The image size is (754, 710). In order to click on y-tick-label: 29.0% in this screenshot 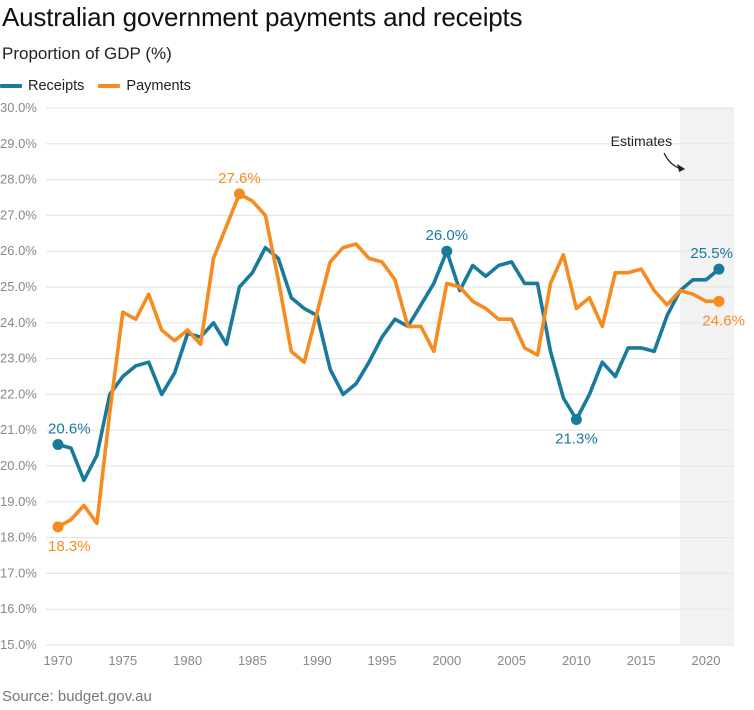, I will do `click(18, 143)`.